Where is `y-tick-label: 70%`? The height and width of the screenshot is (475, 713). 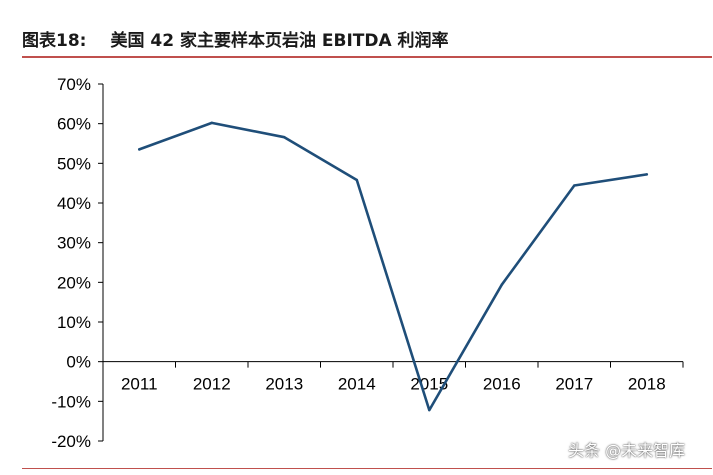 y-tick-label: 70% is located at coordinates (74, 84).